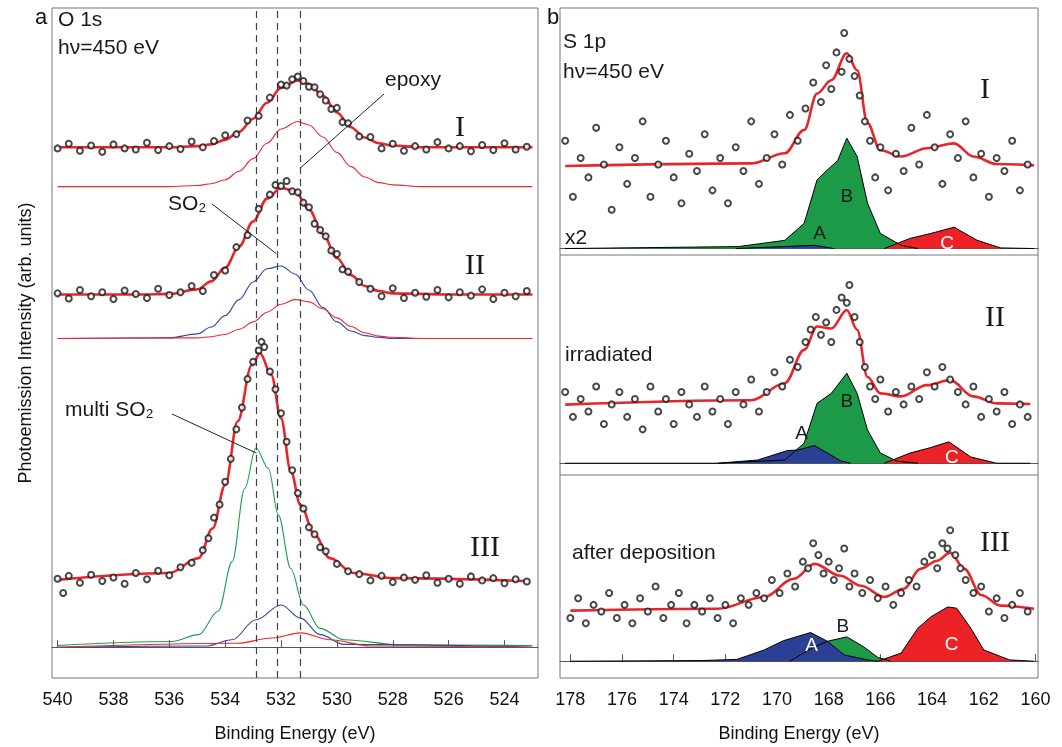 Image resolution: width=1062 pixels, height=747 pixels. What do you see at coordinates (485, 545) in the screenshot?
I see `annotation: III` at bounding box center [485, 545].